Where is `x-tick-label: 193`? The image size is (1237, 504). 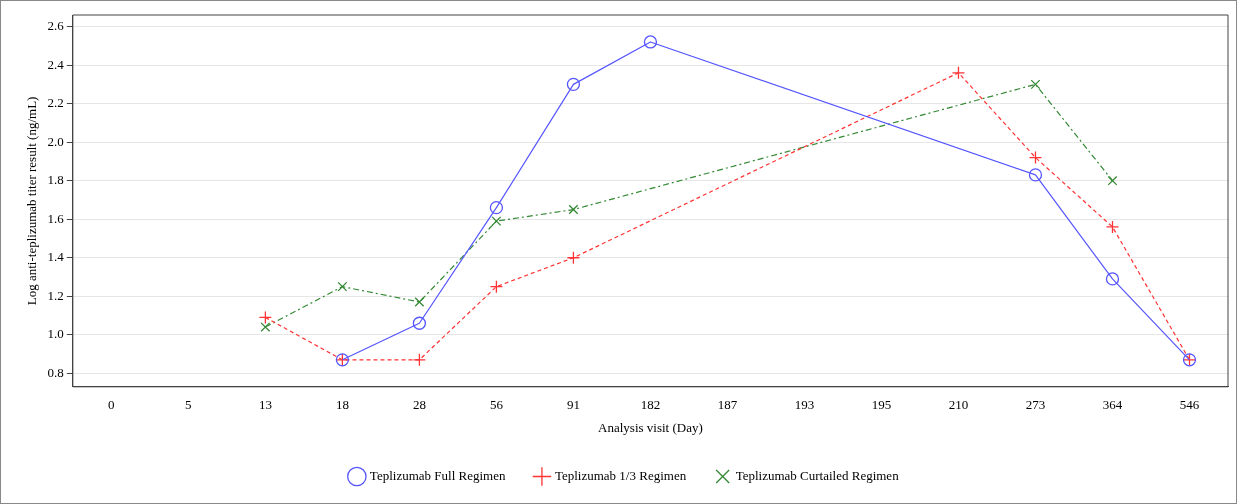 x-tick-label: 193 is located at coordinates (804, 405).